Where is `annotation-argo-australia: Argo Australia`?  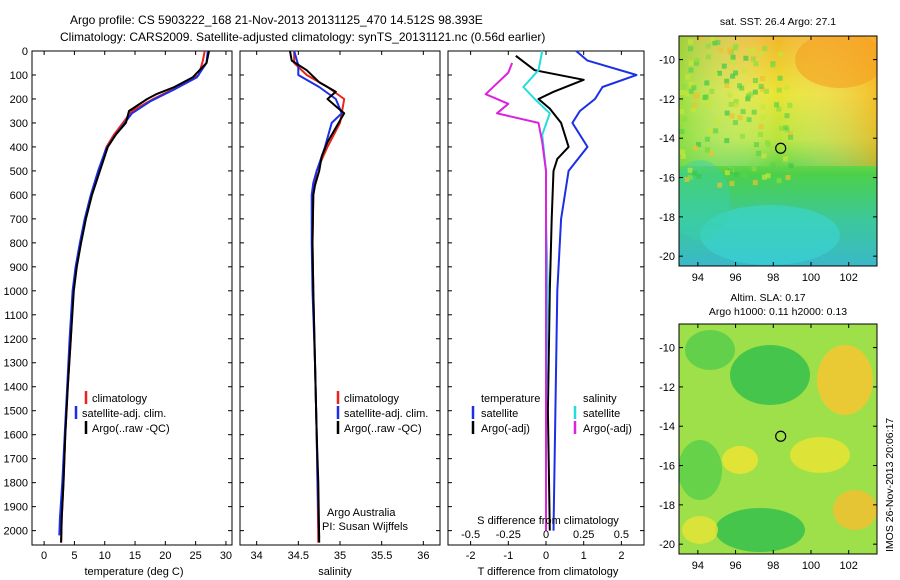
annotation-argo-australia: Argo Australia is located at coordinates (361, 513).